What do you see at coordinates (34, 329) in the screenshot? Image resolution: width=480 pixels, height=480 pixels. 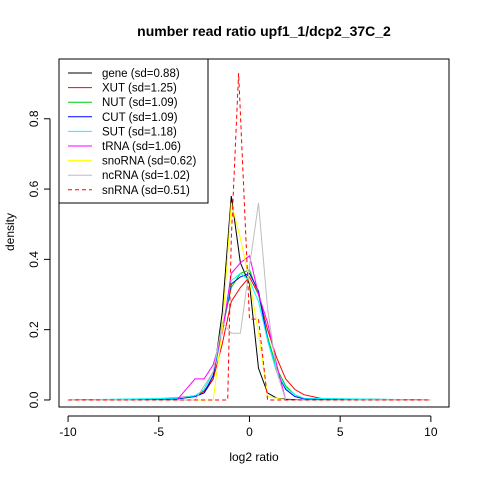 I see `y-tick-label: 0.2` at bounding box center [34, 329].